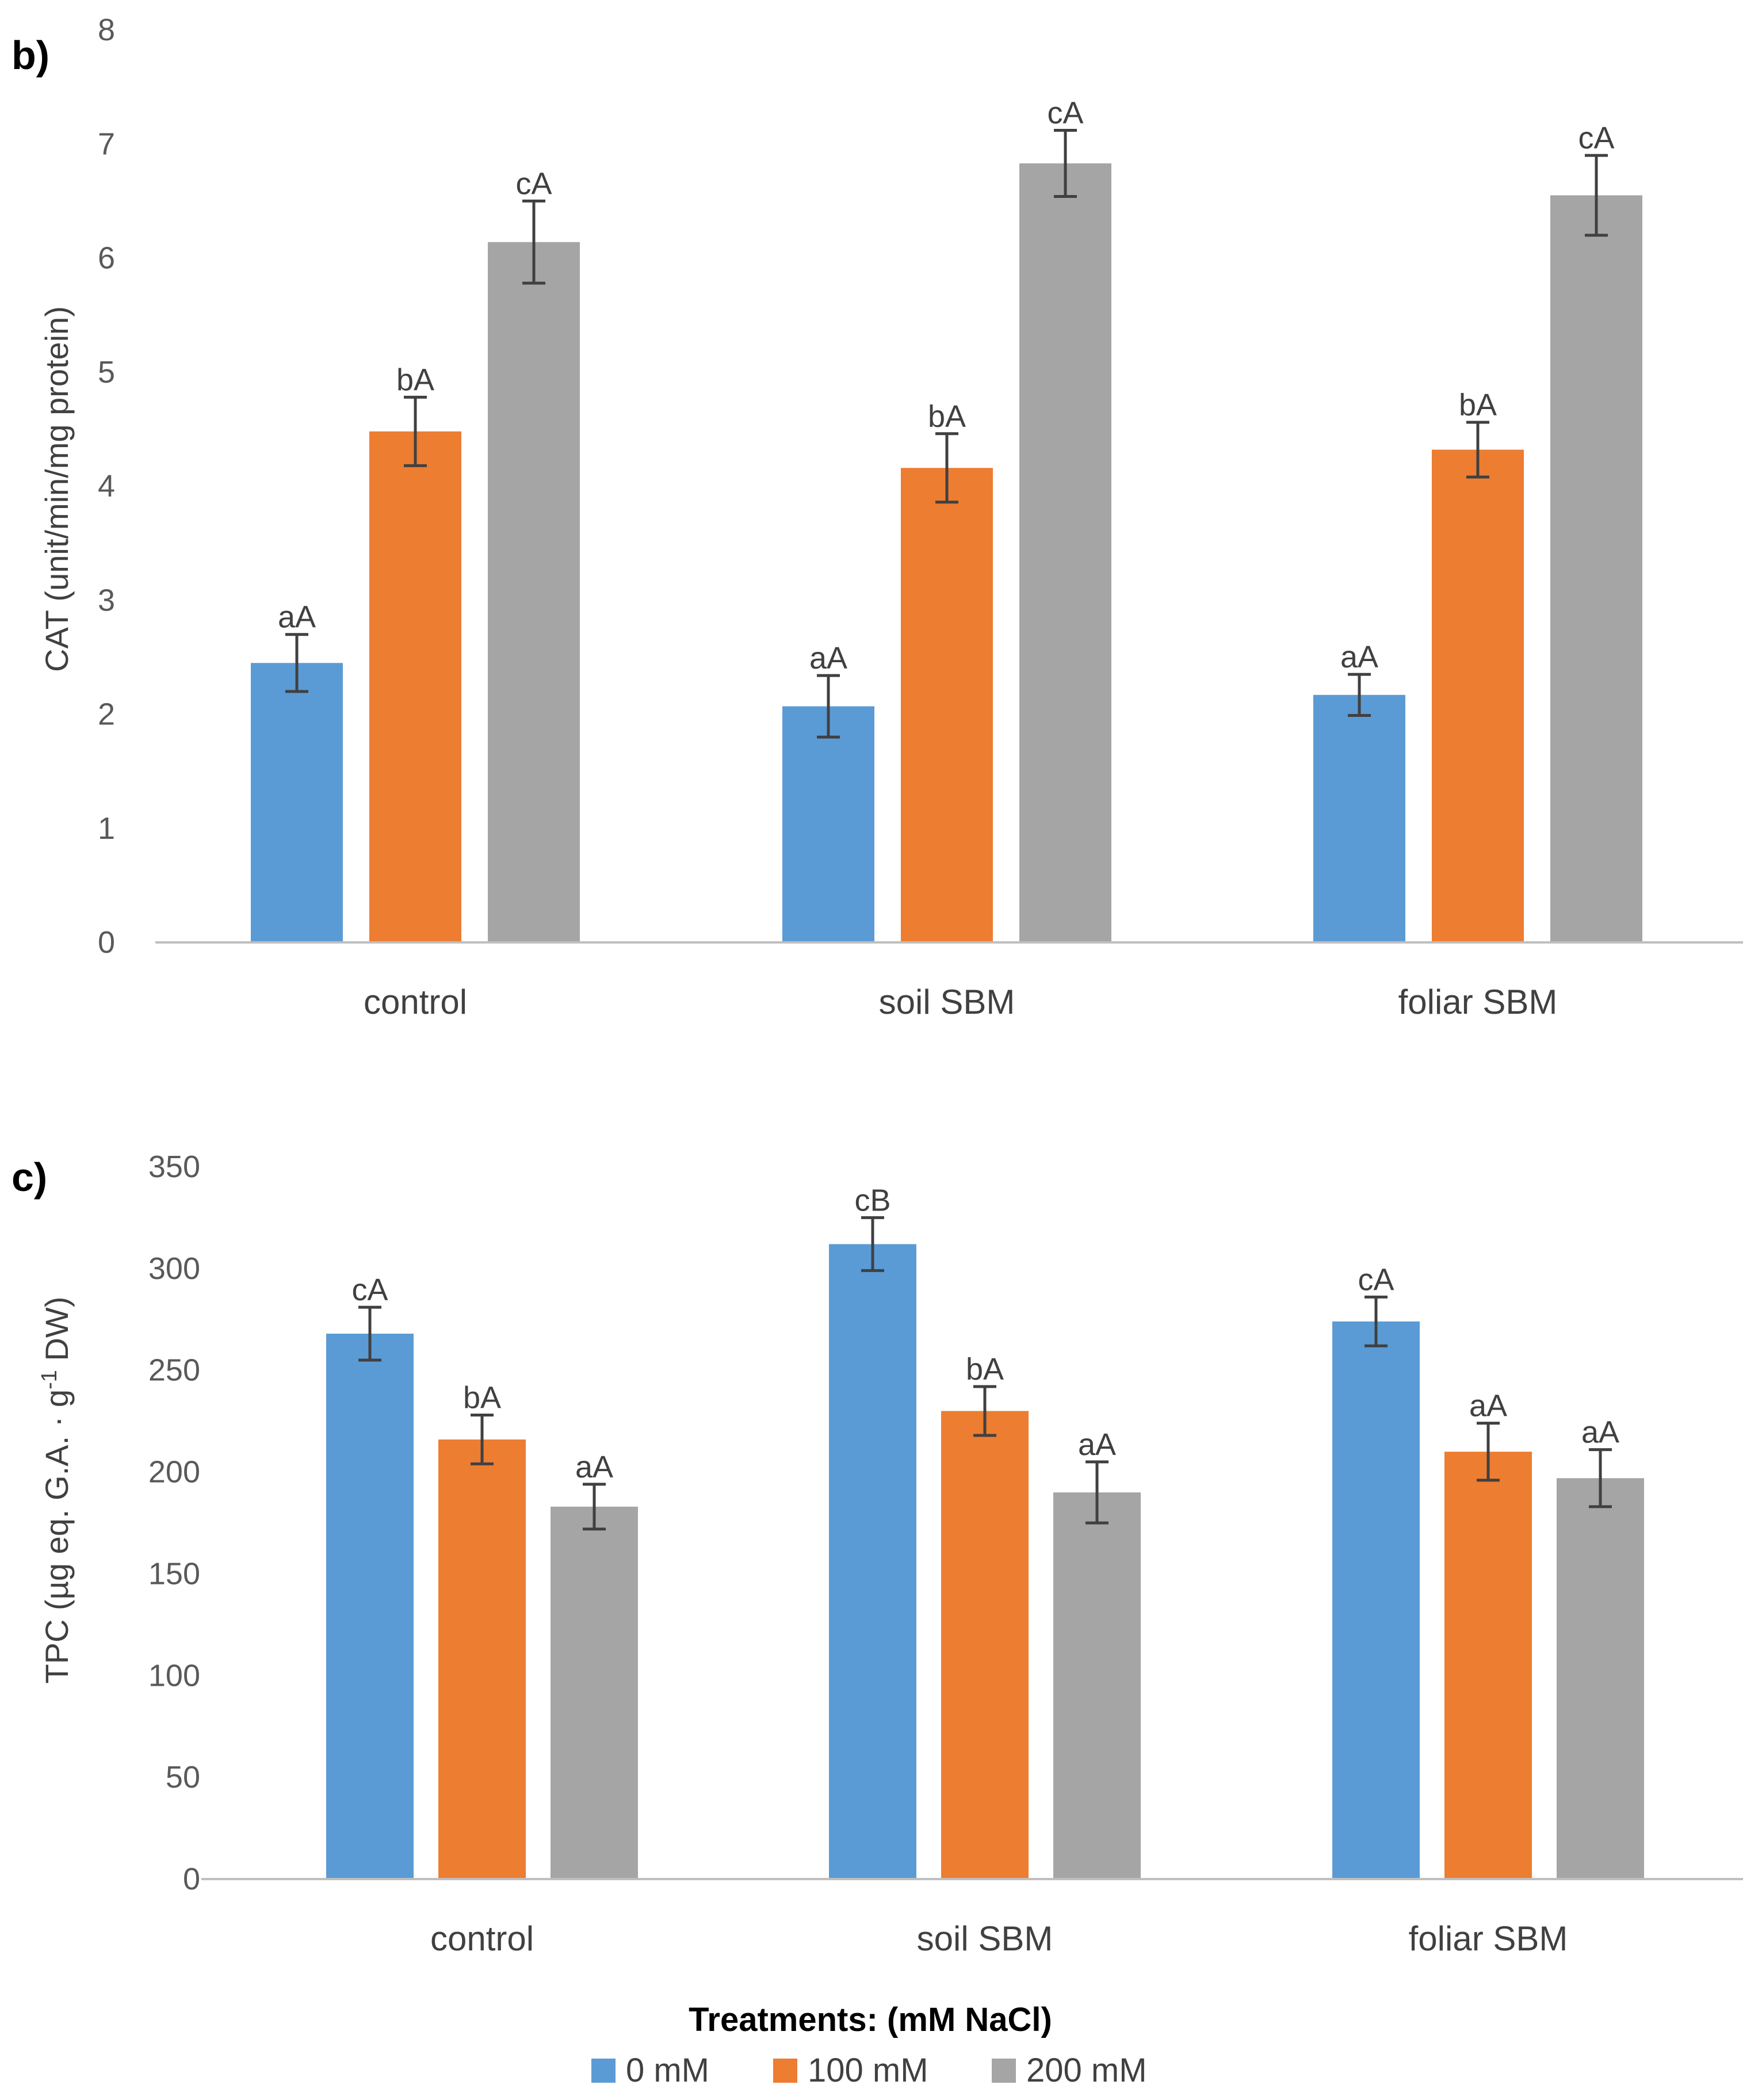 The image size is (1762, 2100). What do you see at coordinates (985, 1645) in the screenshot?
I see `bar-c-soil-sbm-100-mm` at bounding box center [985, 1645].